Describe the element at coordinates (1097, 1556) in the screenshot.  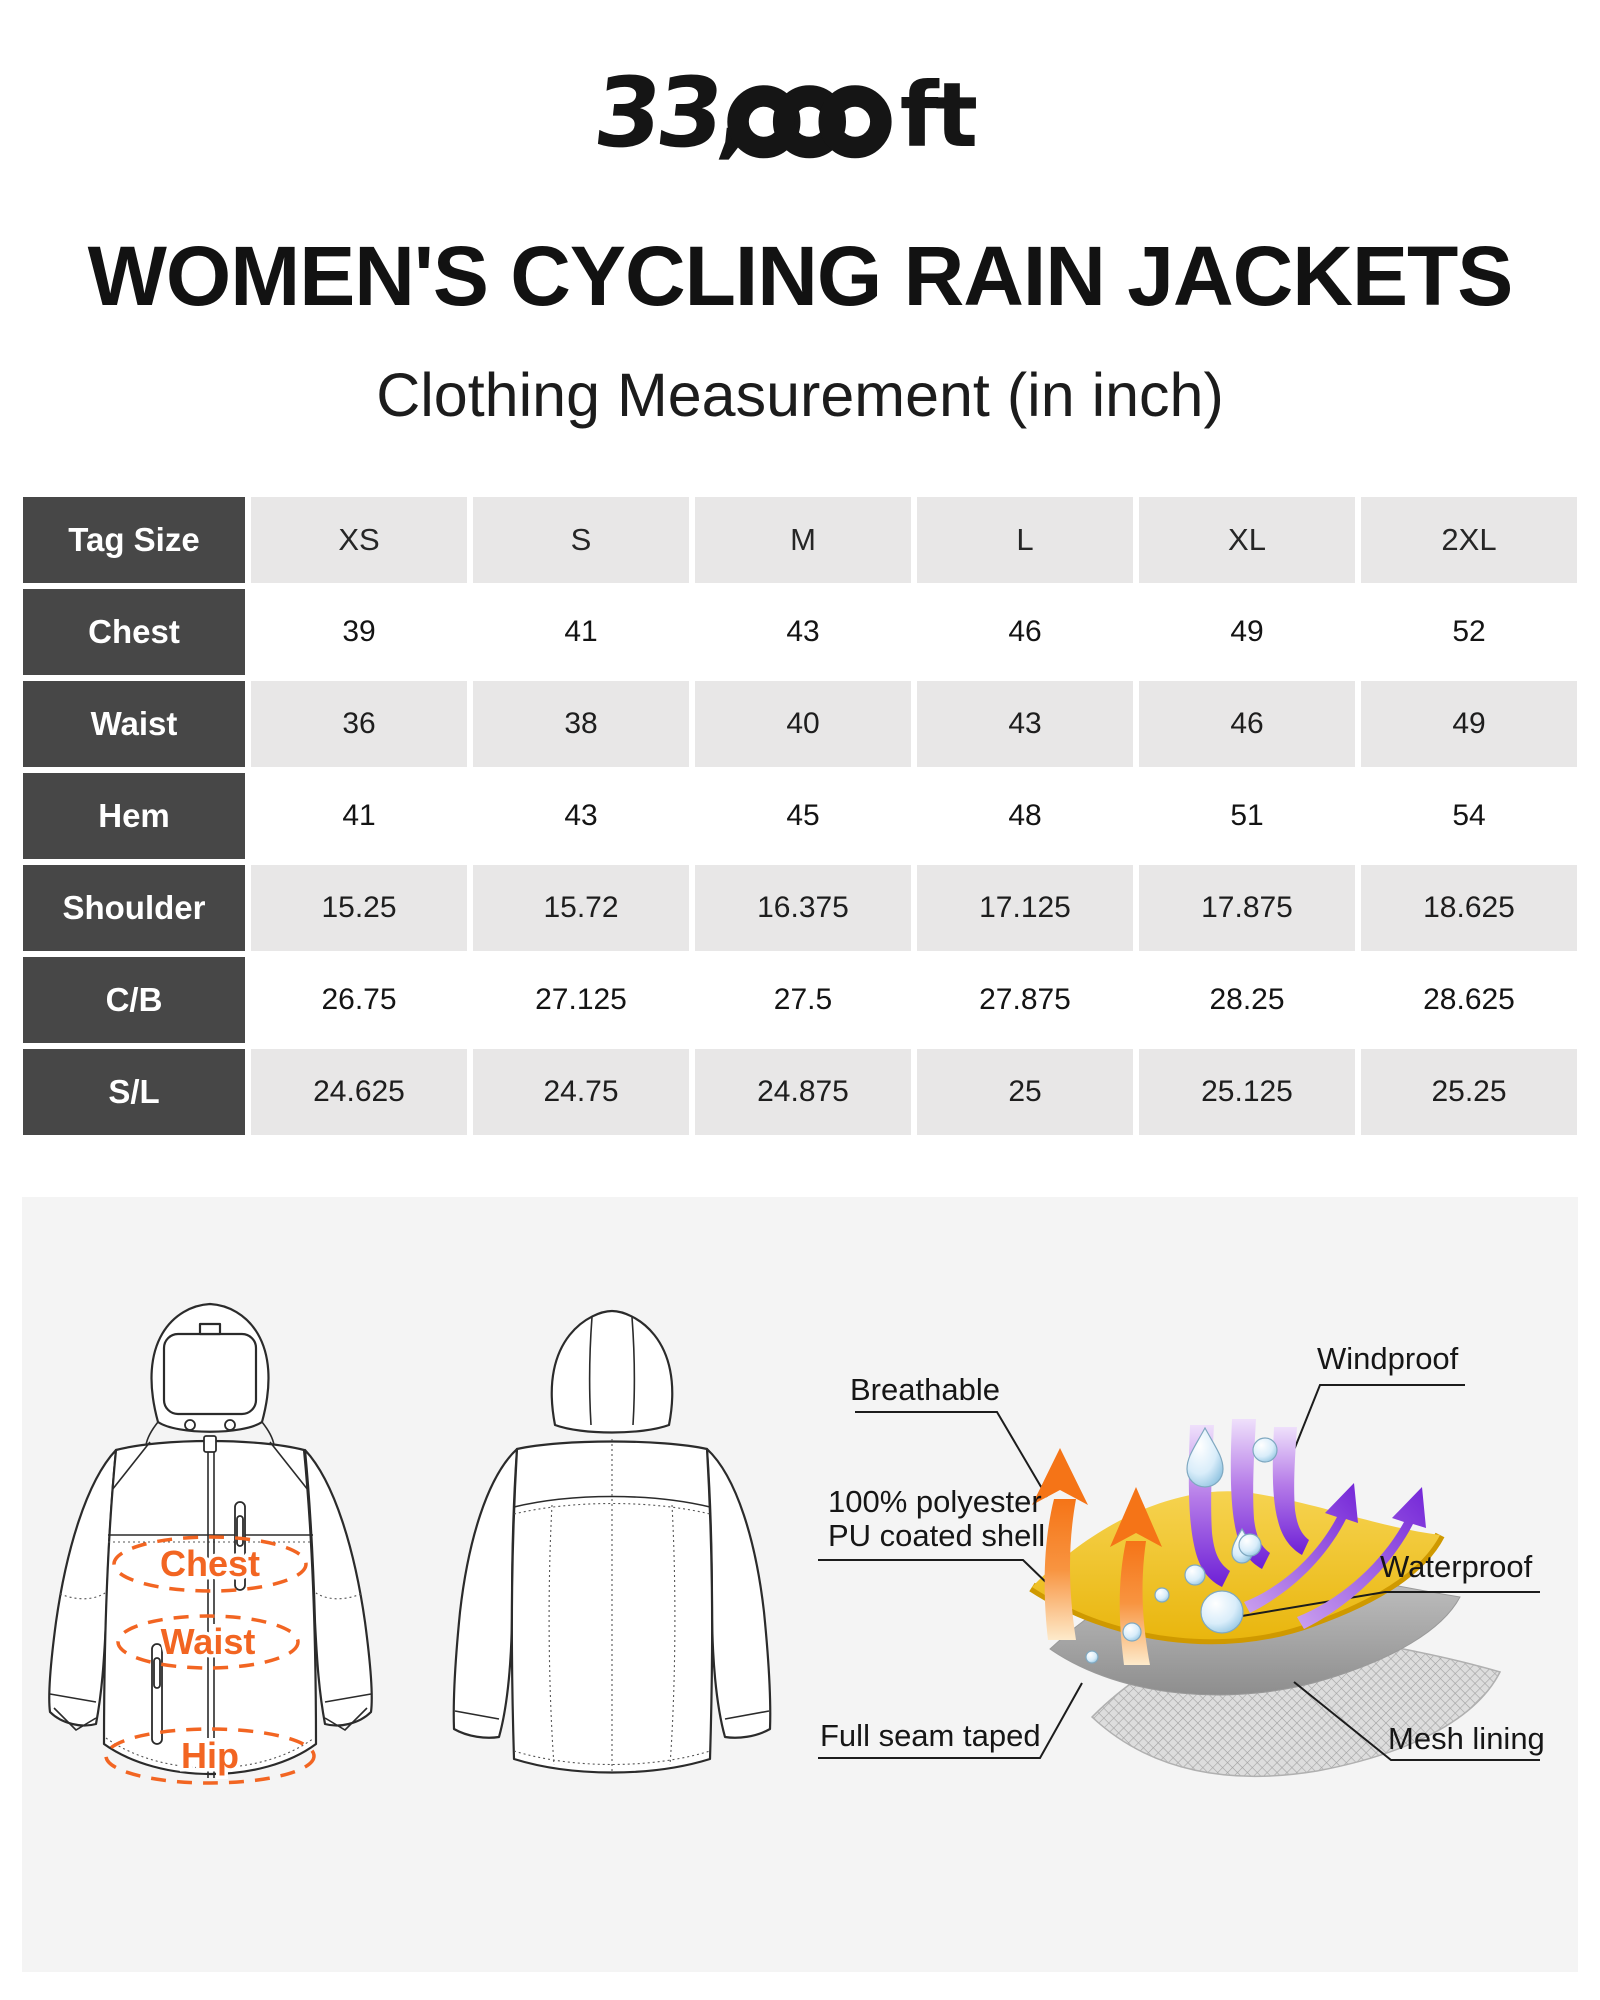
I see `breathable-arrows` at that location.